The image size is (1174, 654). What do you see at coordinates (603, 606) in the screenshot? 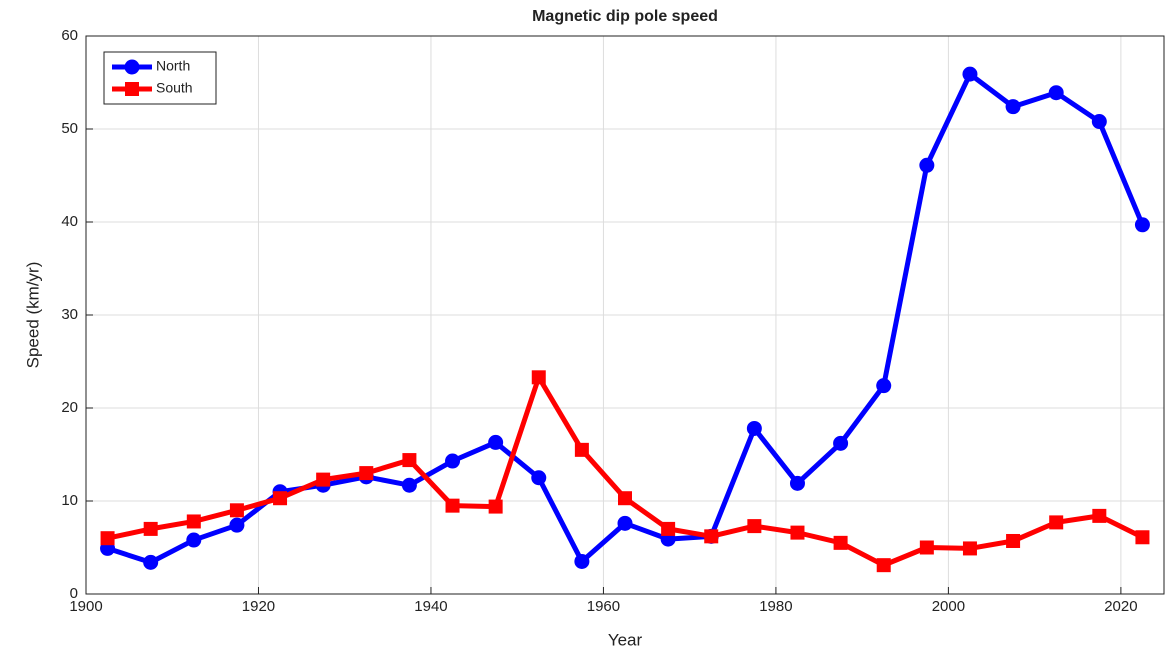
I see `x-tick-label: 1960` at bounding box center [603, 606].